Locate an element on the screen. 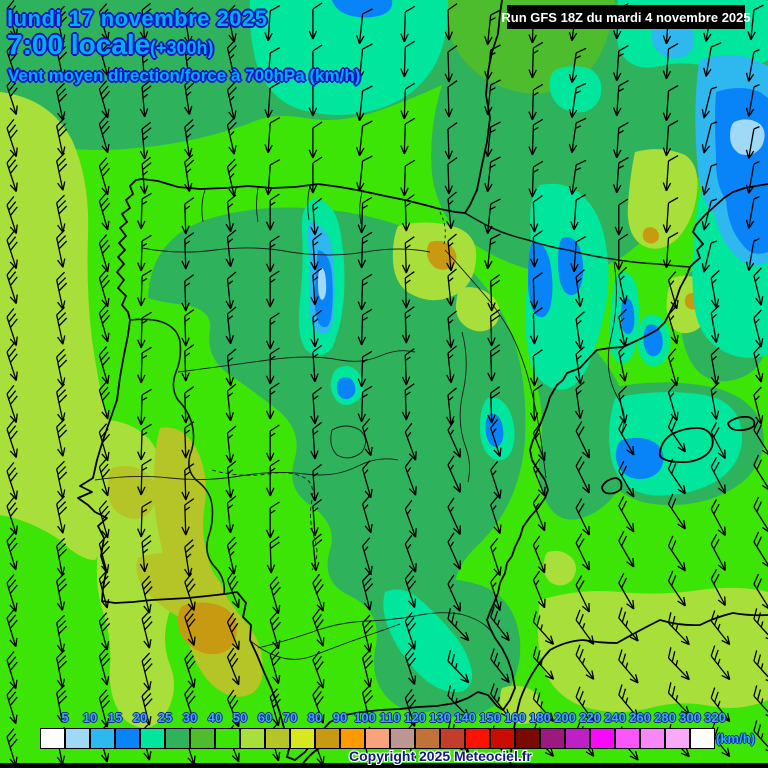  scale-tick-label: 100 is located at coordinates (365, 717).